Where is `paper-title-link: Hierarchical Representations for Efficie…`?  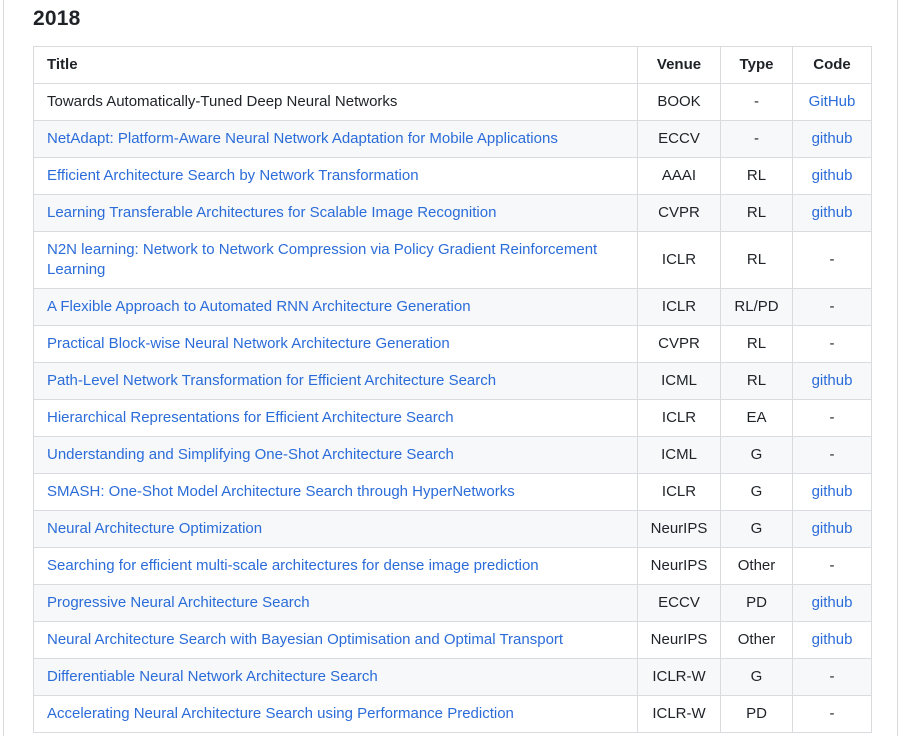 paper-title-link: Hierarchical Representations for Efficie… is located at coordinates (250, 417).